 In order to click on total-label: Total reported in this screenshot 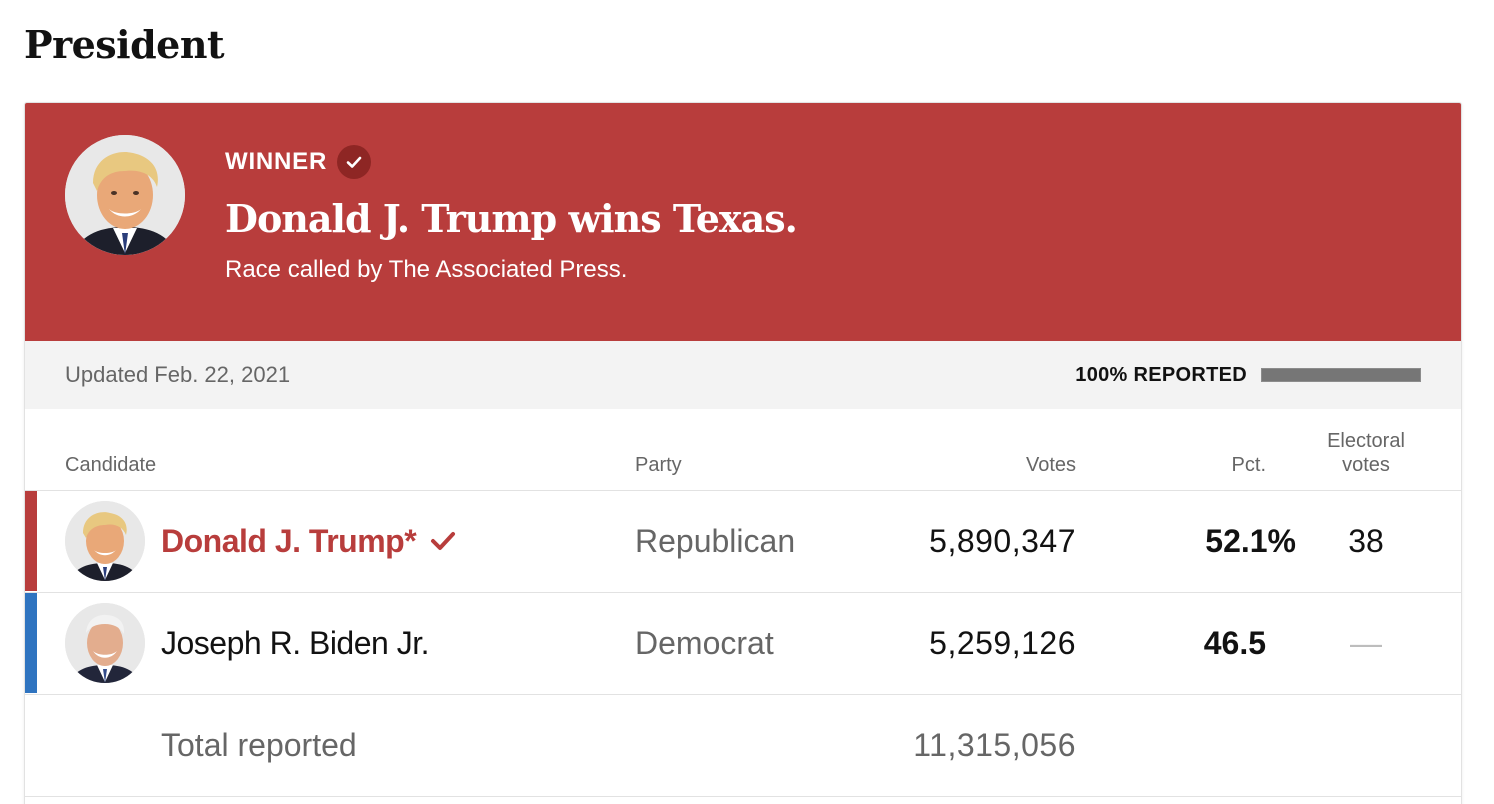, I will do `click(259, 745)`.